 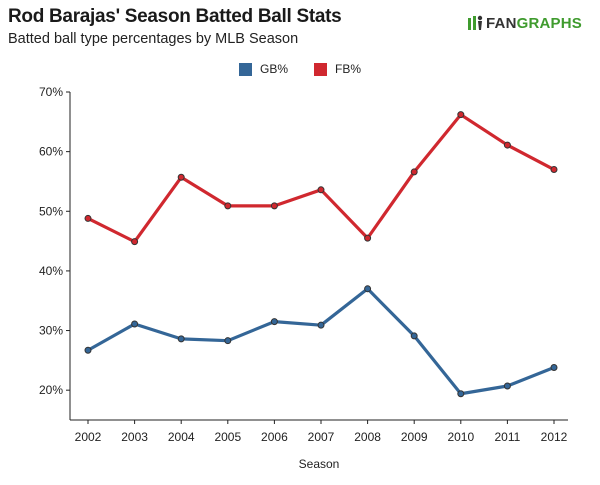 I want to click on legend-label-gb: GB%, so click(x=273, y=69).